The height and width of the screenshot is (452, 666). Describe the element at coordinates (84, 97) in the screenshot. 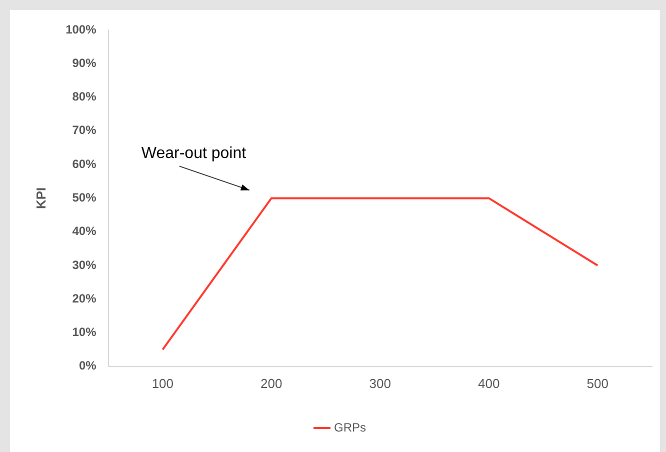

I see `y-tick-label: 80%` at that location.